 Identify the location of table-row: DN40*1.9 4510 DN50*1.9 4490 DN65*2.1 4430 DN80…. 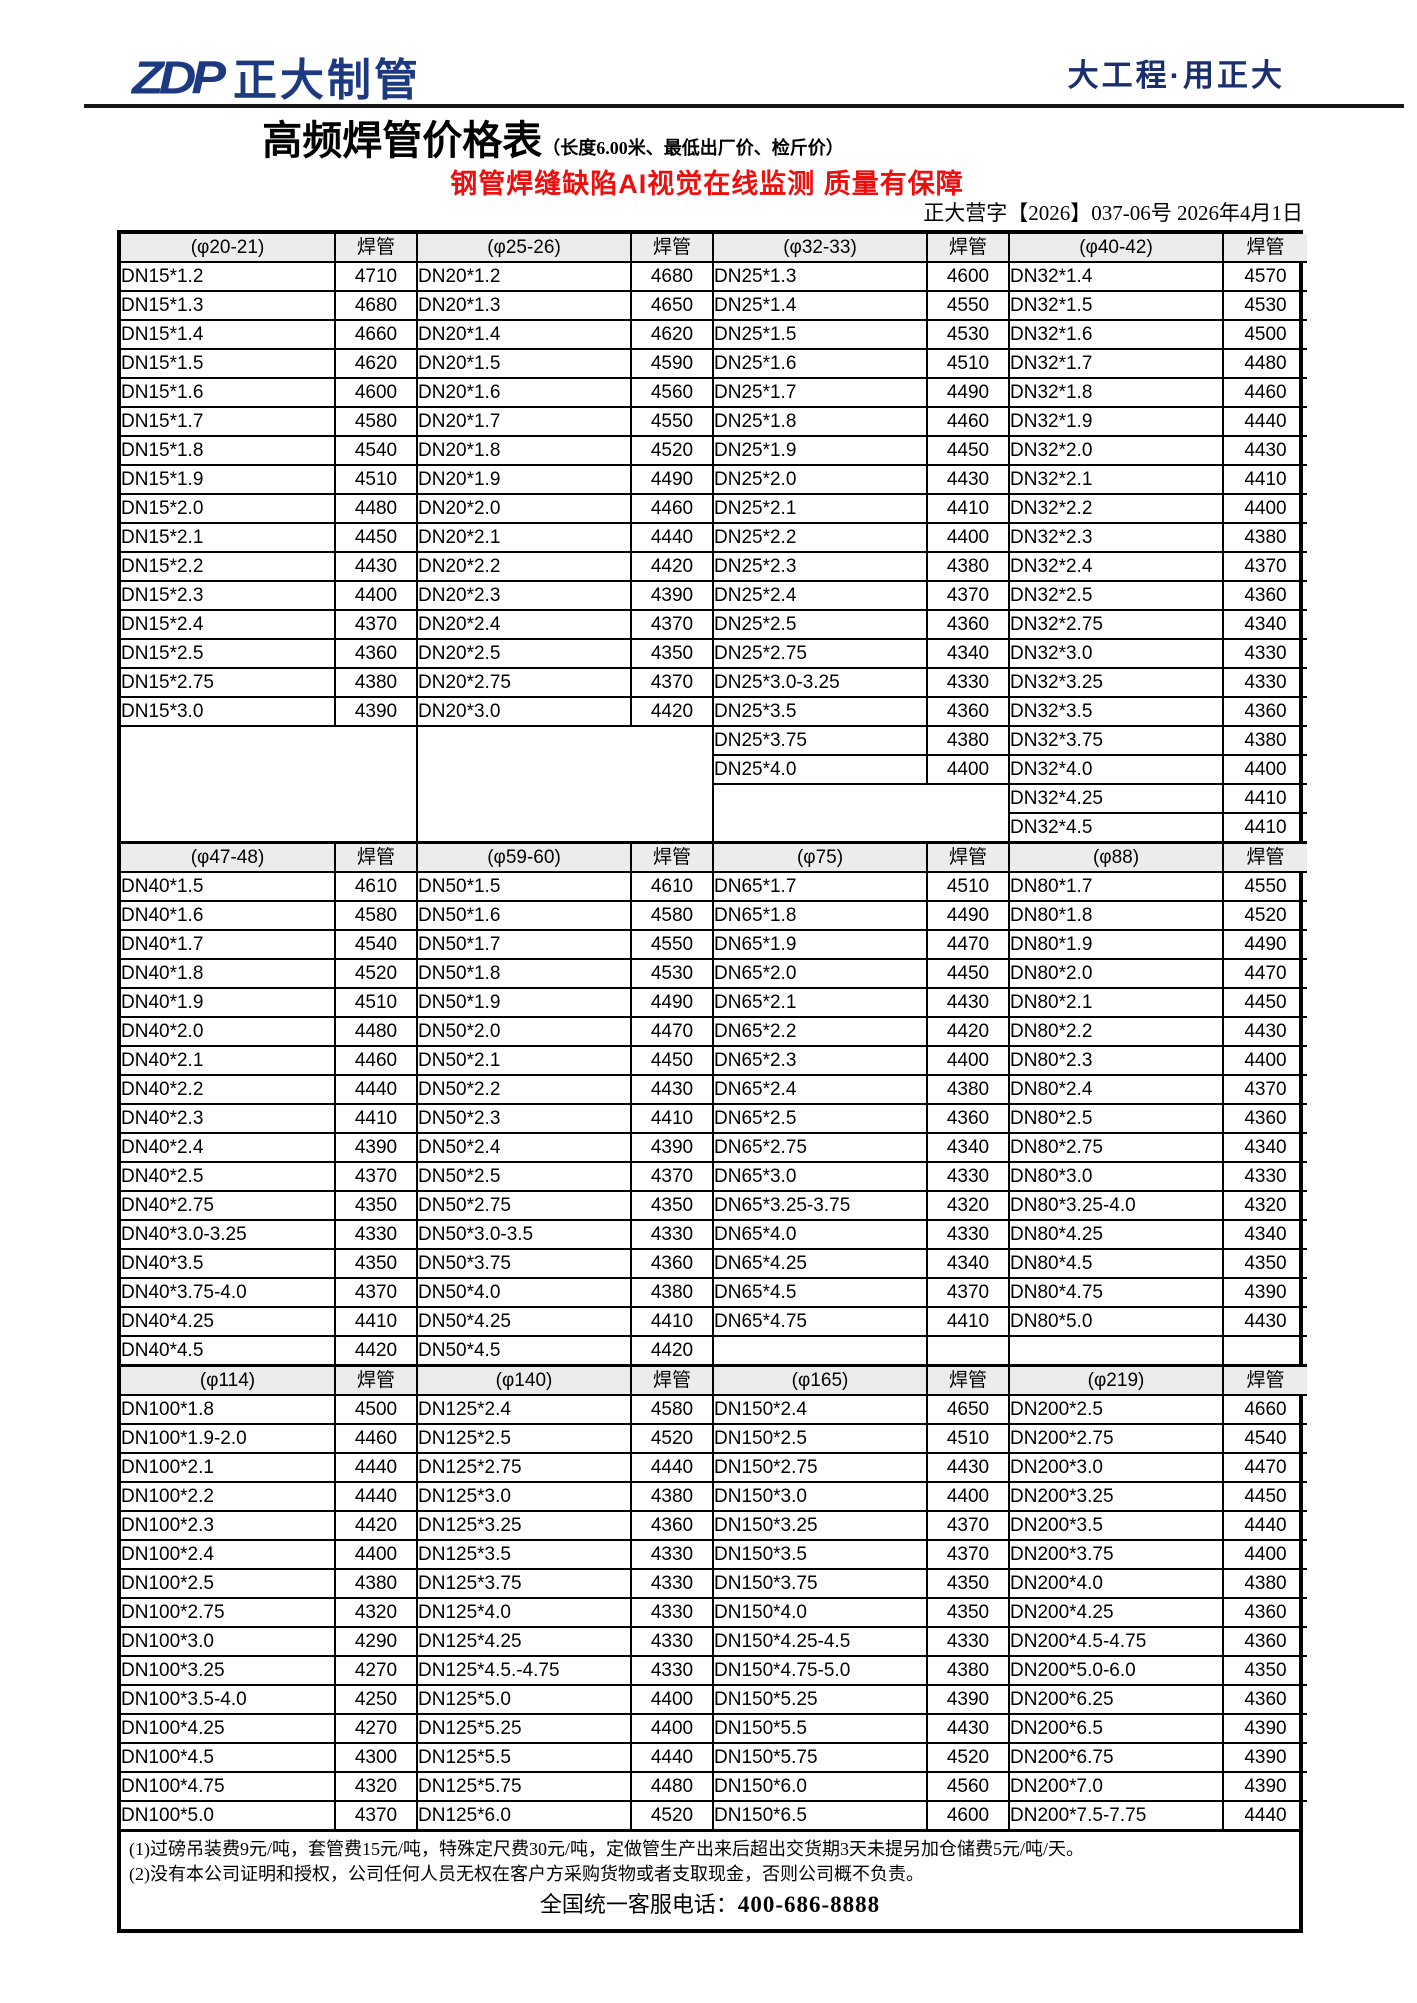
(714, 1002).